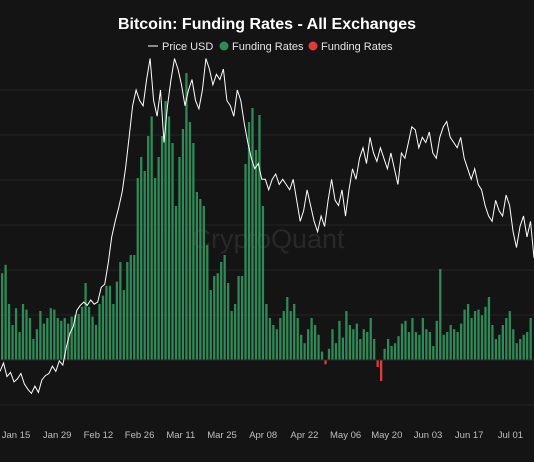 The width and height of the screenshot is (534, 462). I want to click on x-tick-label: Jun 17, so click(469, 435).